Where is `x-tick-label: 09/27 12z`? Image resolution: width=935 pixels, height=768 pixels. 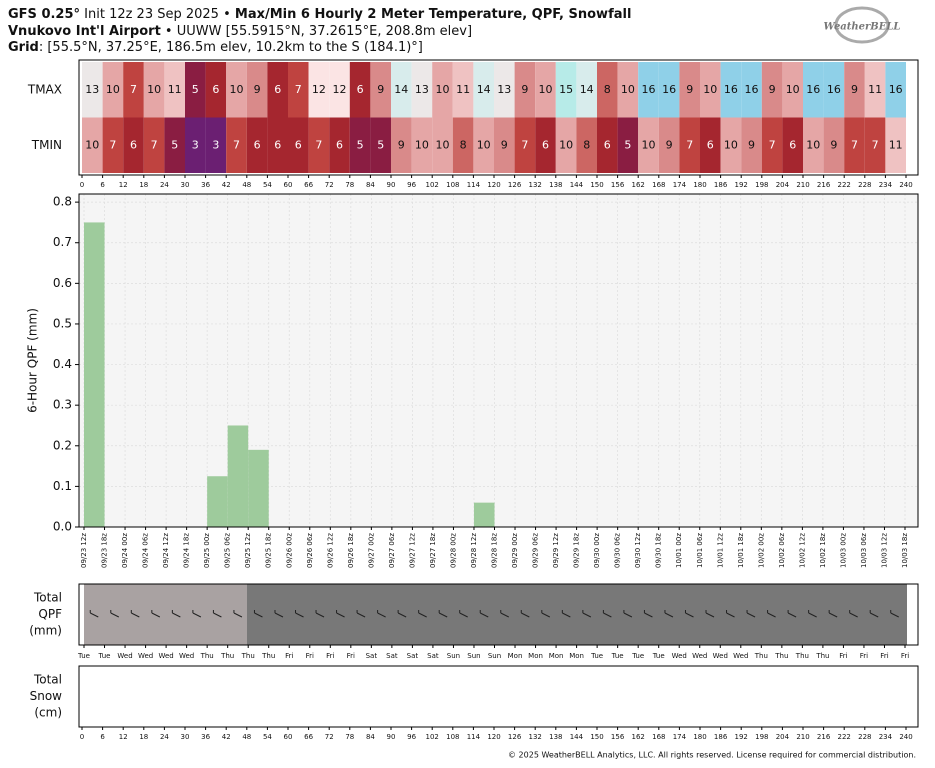
x-tick-label: 09/27 12z is located at coordinates (412, 550).